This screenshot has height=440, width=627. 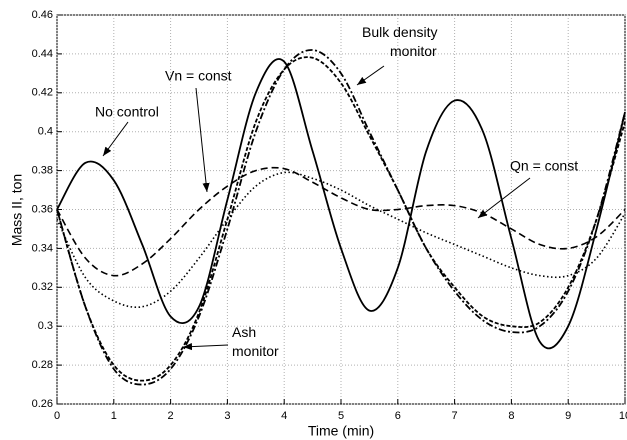 What do you see at coordinates (42, 365) in the screenshot?
I see `y-tick-label: 0.28` at bounding box center [42, 365].